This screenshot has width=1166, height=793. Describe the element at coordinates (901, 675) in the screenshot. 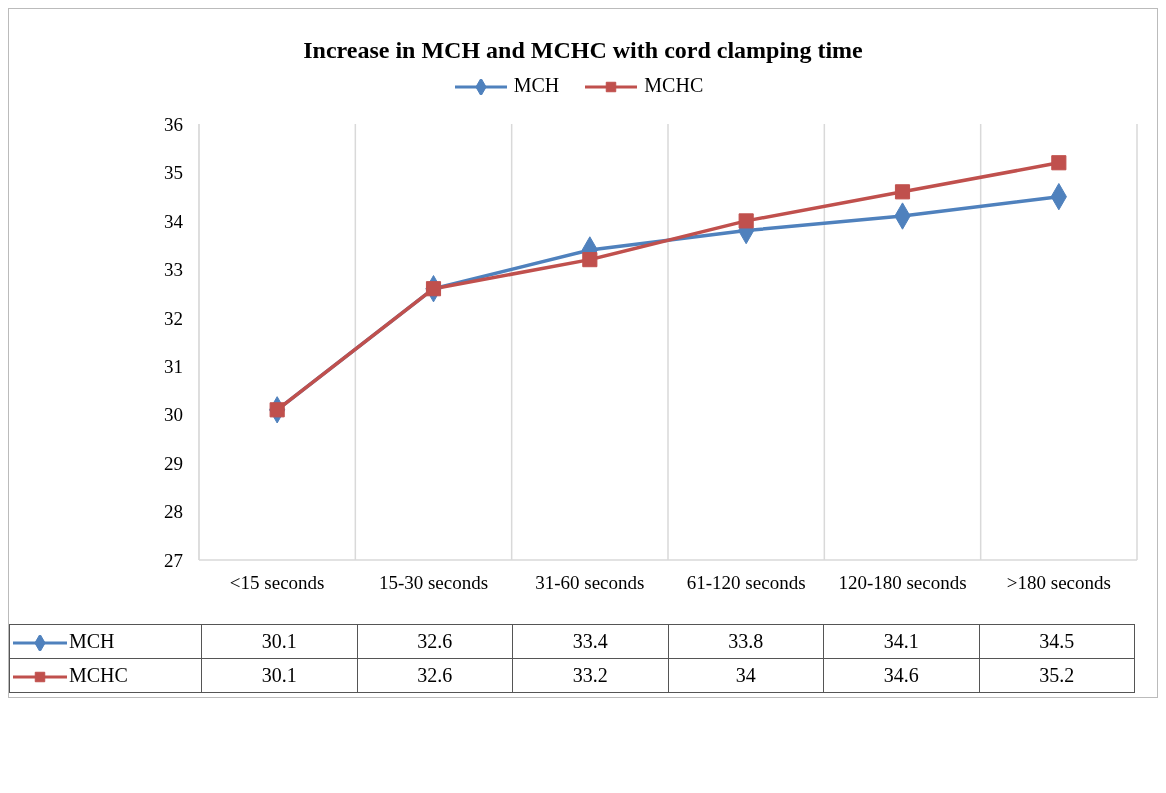

I see `data-label: 34.6` at that location.